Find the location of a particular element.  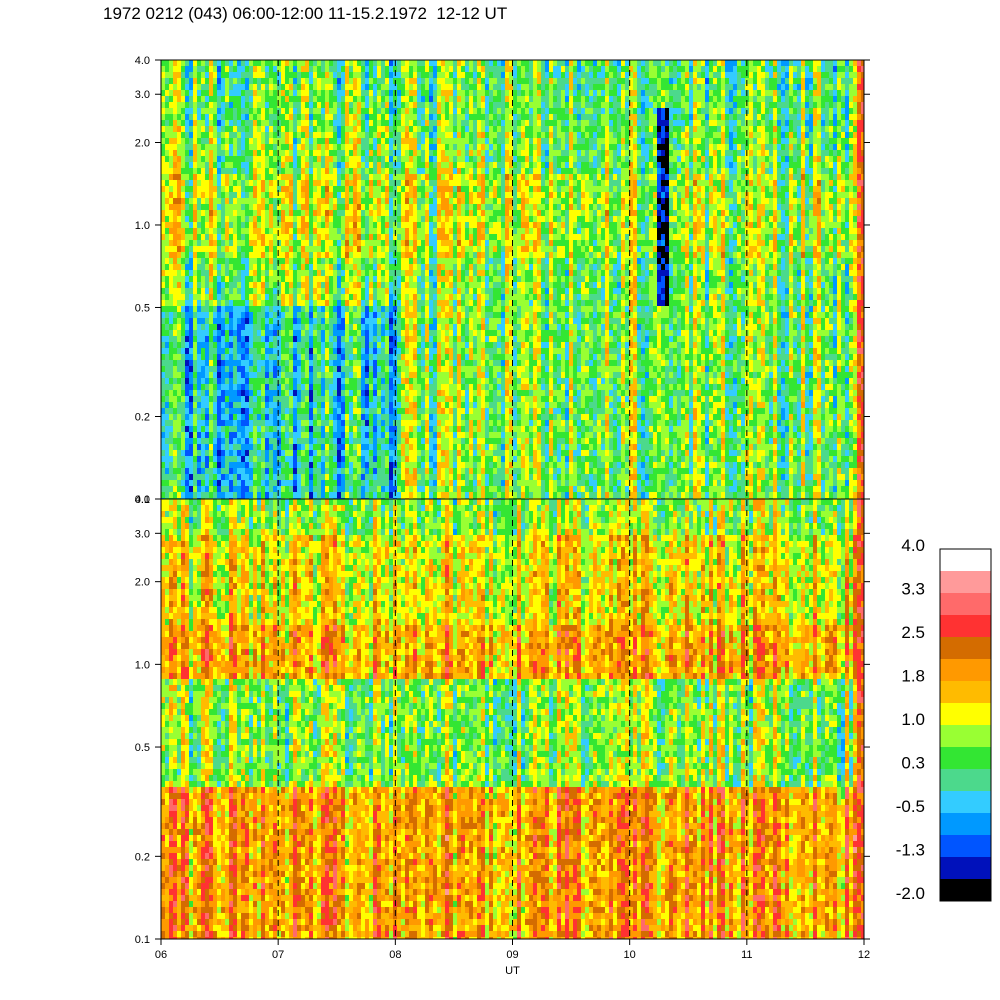

colorbar-label: 2.5 is located at coordinates (913, 632).